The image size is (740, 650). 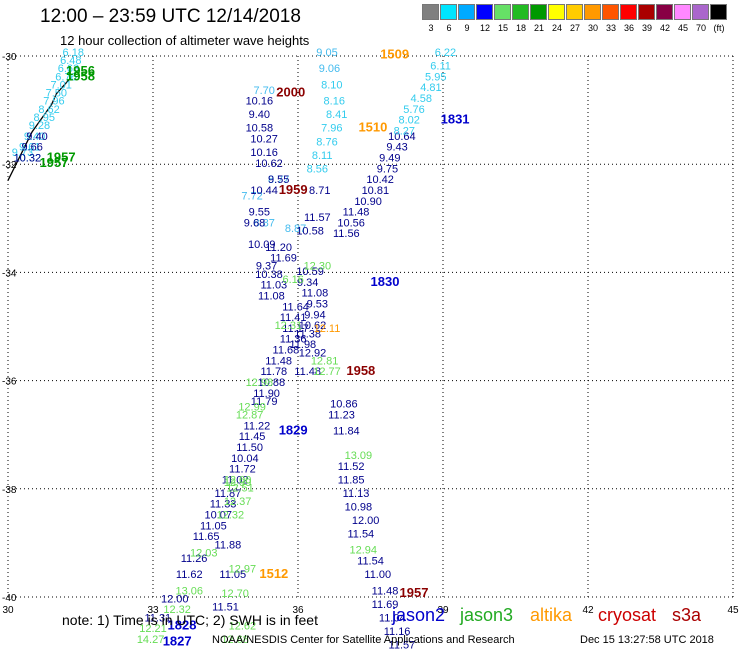 What do you see at coordinates (31, 148) in the screenshot?
I see `wave-height-value: 9.66` at bounding box center [31, 148].